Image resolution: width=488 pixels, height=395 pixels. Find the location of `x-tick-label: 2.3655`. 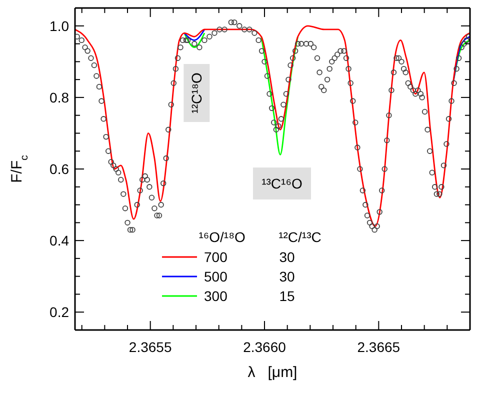

x-tick-label: 2.3655 is located at coordinates (150, 347).